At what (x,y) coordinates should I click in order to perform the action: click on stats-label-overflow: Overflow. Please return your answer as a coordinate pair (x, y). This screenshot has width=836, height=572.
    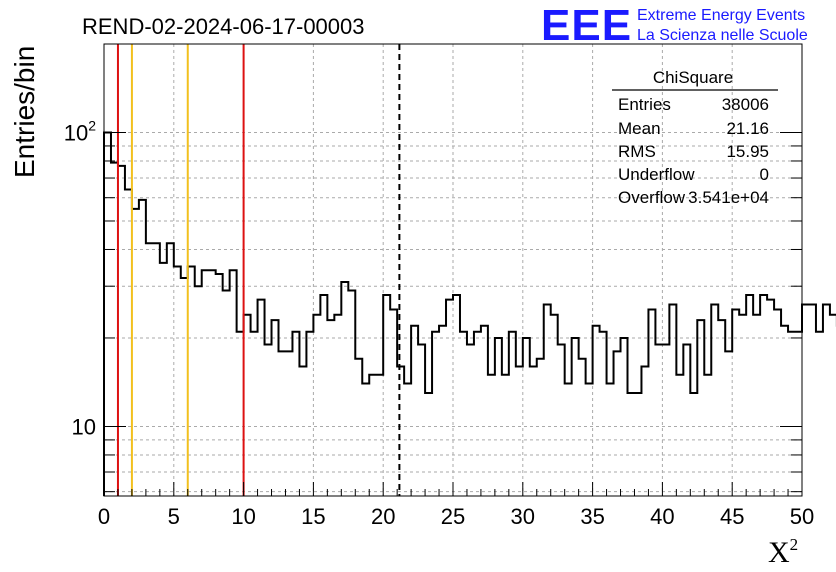
    Looking at the image, I should click on (652, 197).